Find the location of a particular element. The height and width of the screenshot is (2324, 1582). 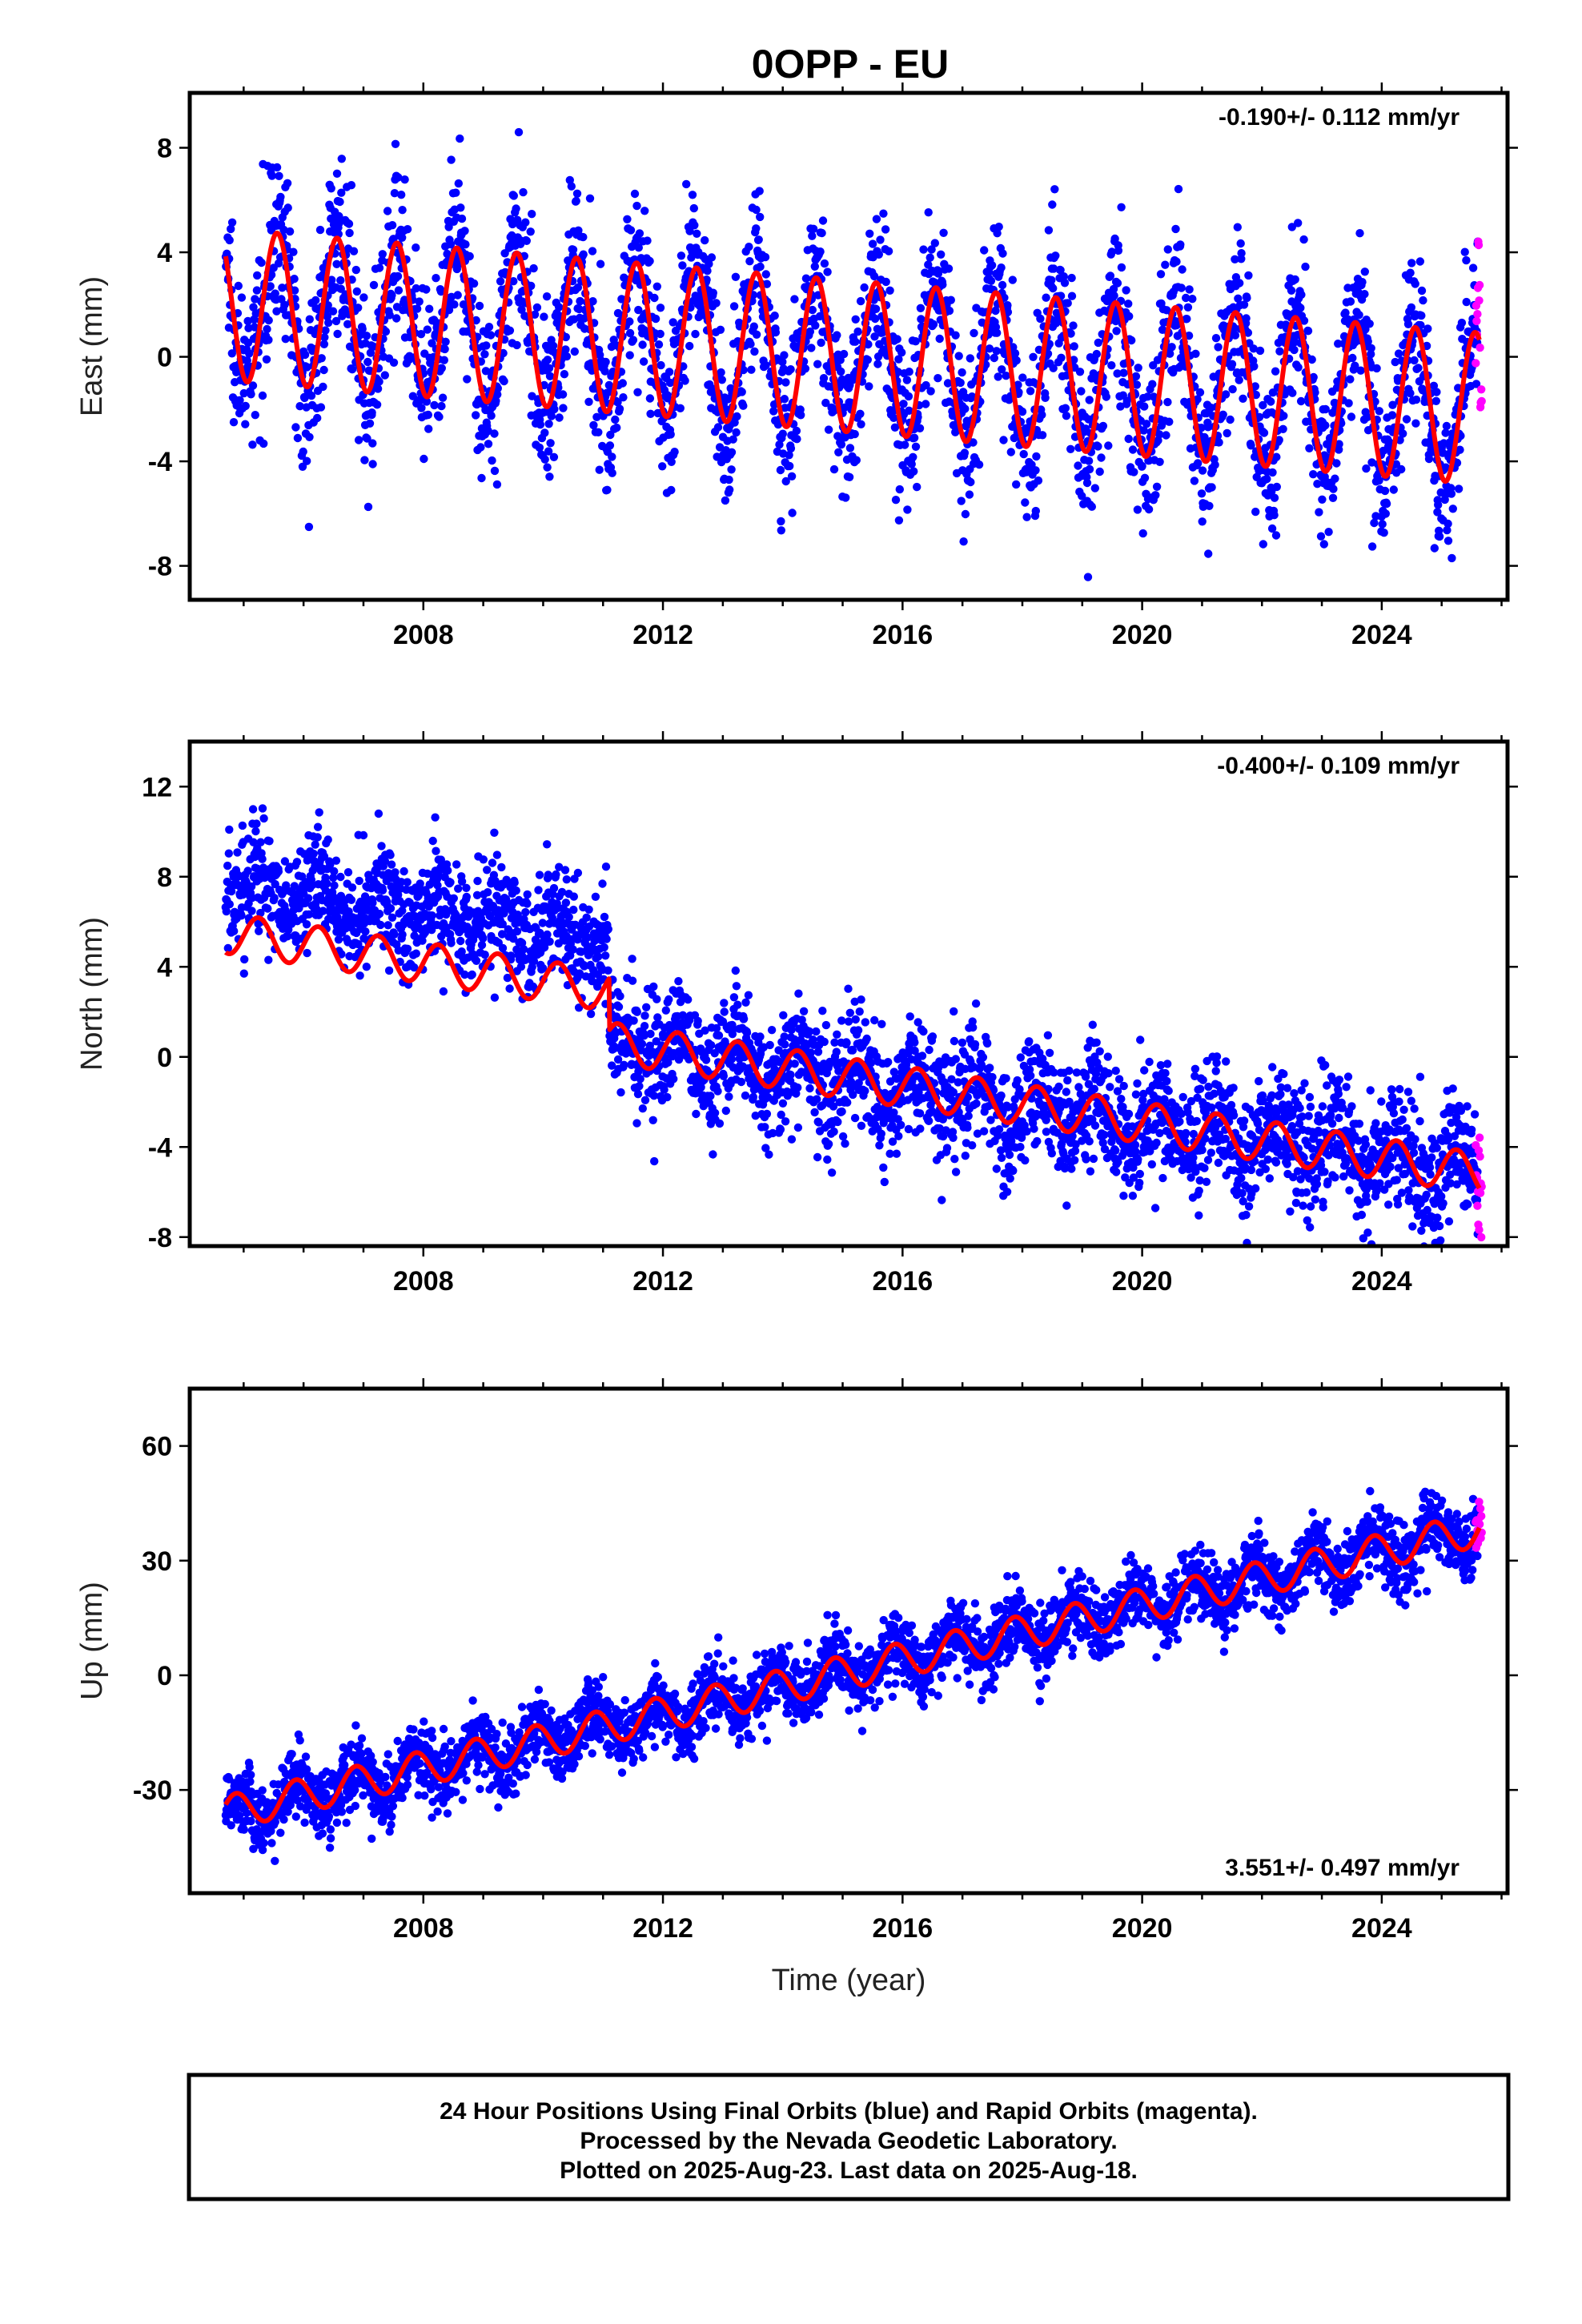

rapid-point is located at coordinates (1481, 389).